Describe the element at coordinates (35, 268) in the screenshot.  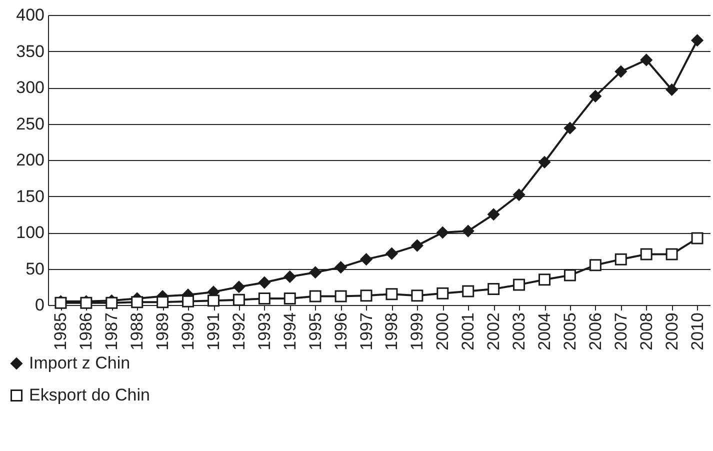
I see `y-tick-label: 50` at that location.